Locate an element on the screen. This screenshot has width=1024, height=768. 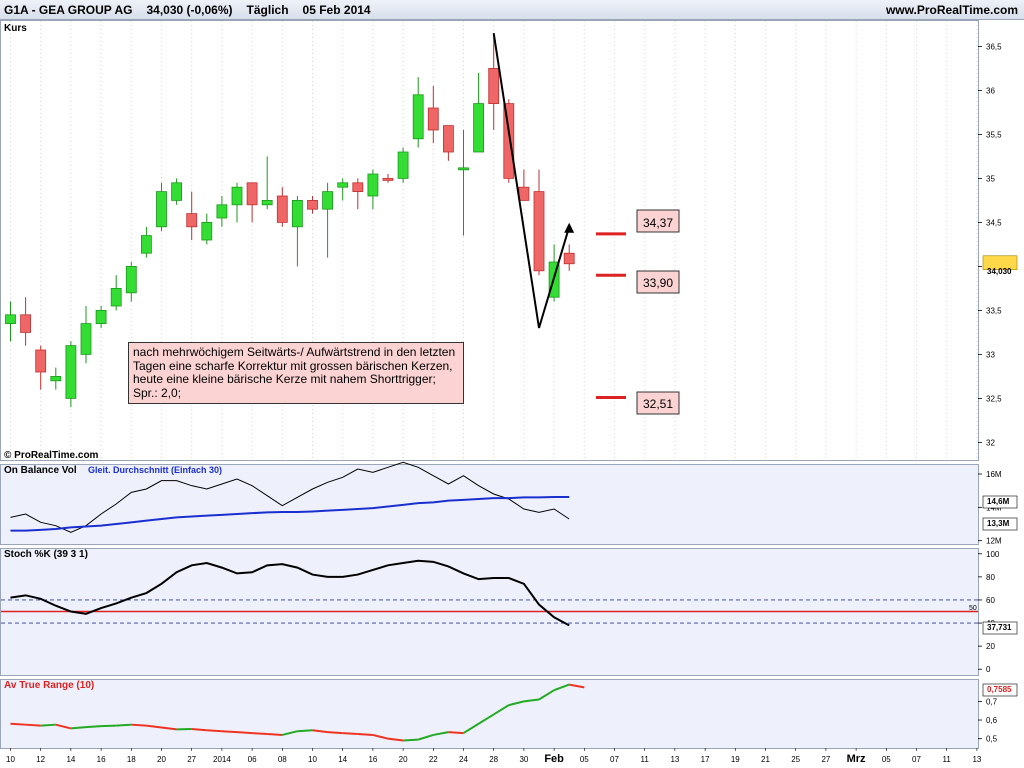
level-label: 34,37 is located at coordinates (658, 223).